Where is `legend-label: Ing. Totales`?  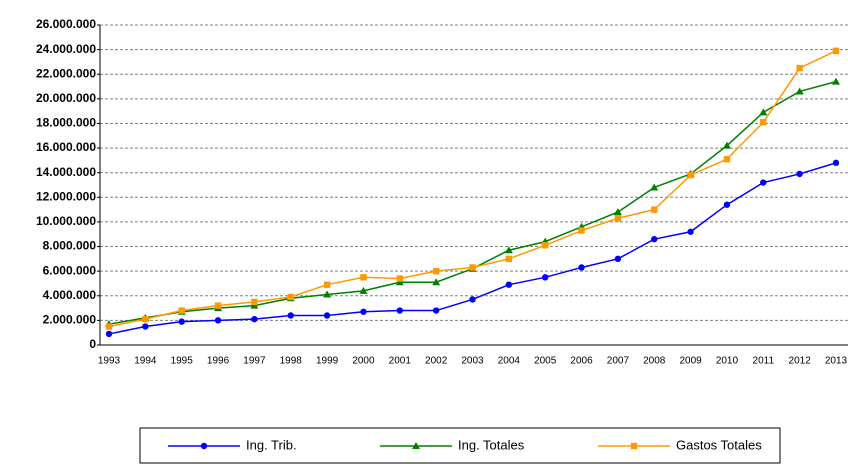
legend-label: Ing. Totales is located at coordinates (491, 444).